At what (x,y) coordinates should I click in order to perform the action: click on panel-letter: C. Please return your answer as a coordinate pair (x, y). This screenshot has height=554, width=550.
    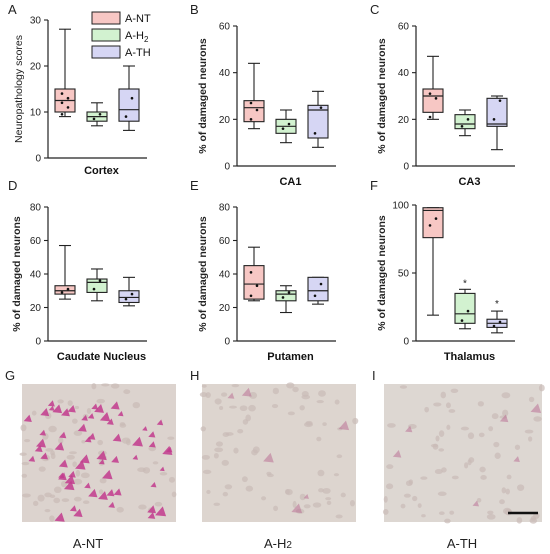
    Looking at the image, I should click on (374, 9).